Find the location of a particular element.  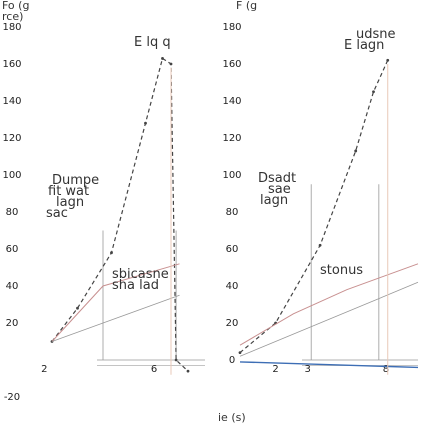

annotation-low: sha lad is located at coordinates (135, 285).